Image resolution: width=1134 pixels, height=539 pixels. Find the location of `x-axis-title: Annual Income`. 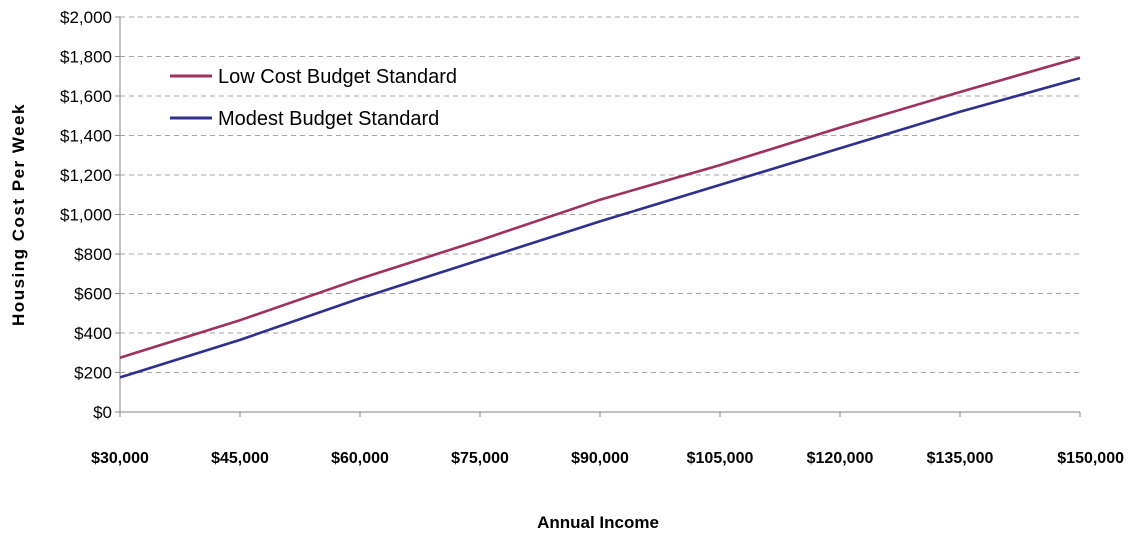

x-axis-title: Annual Income is located at coordinates (598, 522).